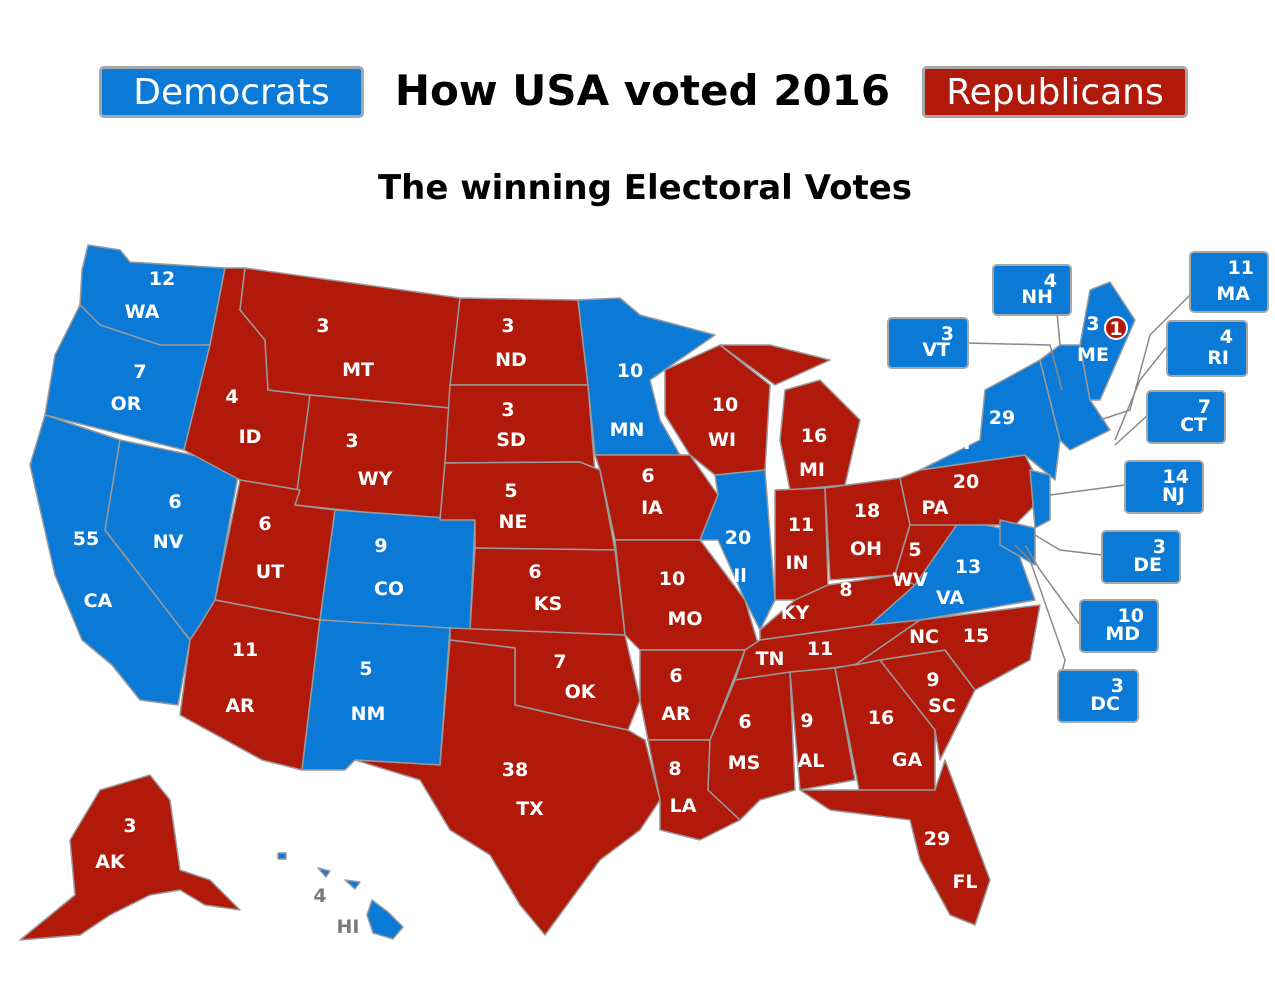 The image size is (1275, 981). What do you see at coordinates (674, 769) in the screenshot?
I see `state-la-votes: 8` at bounding box center [674, 769].